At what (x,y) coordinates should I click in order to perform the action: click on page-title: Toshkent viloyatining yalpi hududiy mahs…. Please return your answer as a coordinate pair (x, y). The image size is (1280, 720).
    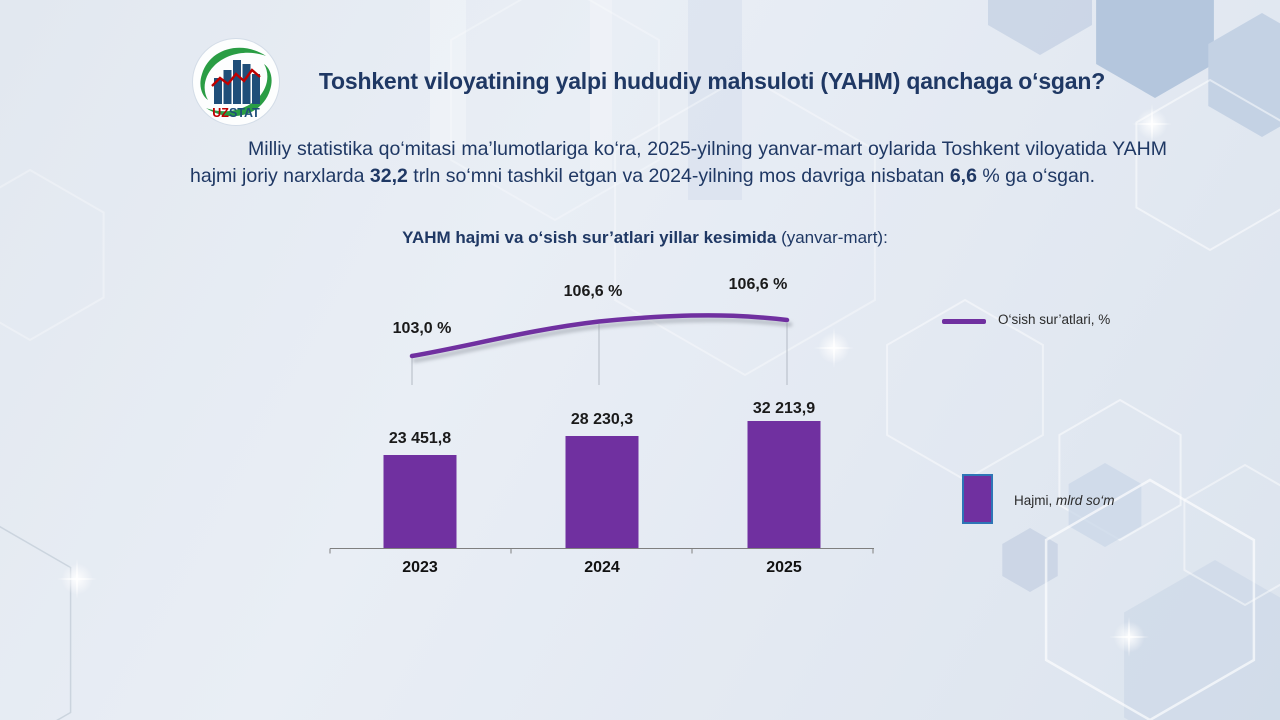
    Looking at the image, I should click on (712, 80).